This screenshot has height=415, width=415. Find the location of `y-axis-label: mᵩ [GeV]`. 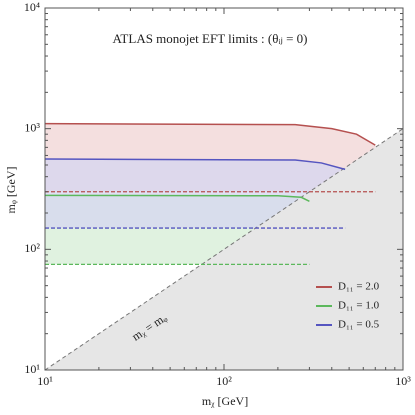

y-axis-label: mᵩ [GeV] is located at coordinates (11, 189).